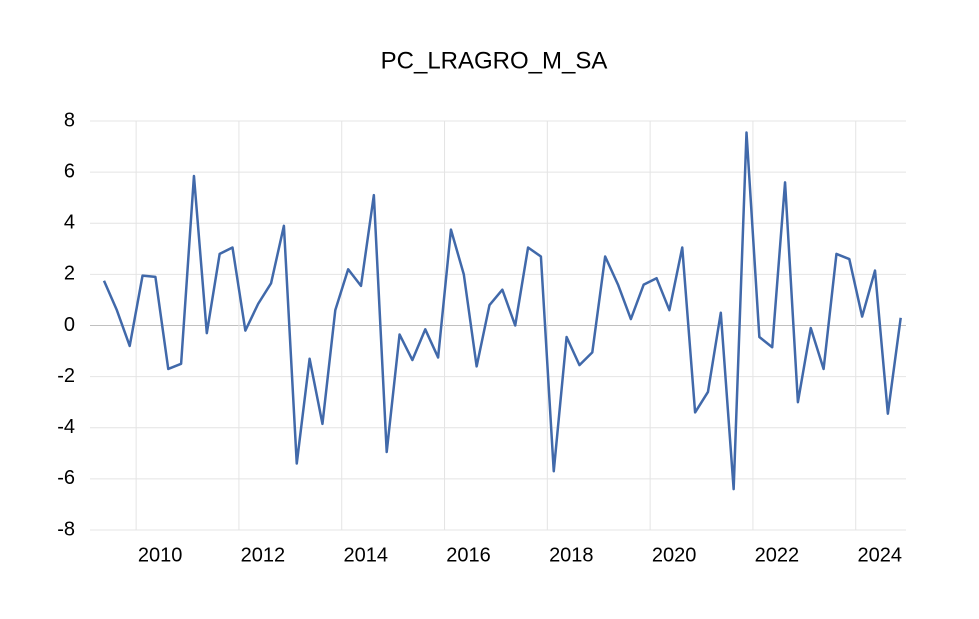 This screenshot has height=619, width=979. Describe the element at coordinates (66, 478) in the screenshot. I see `y-tick-label: -6` at that location.